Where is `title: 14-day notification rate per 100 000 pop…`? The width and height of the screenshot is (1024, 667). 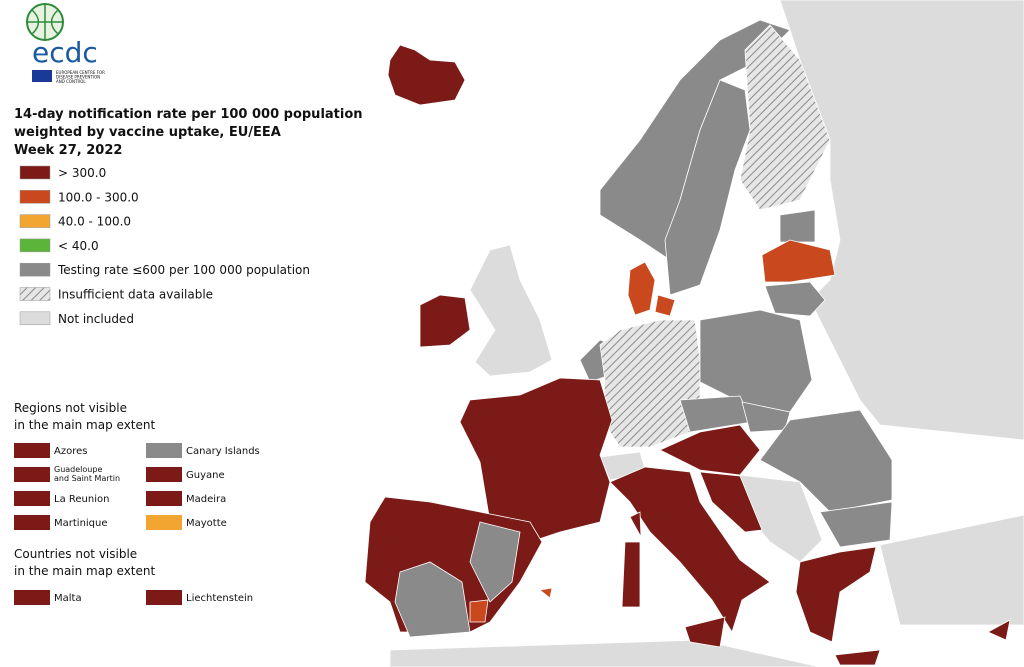 title: 14-day notification rate per 100 000 pop… is located at coordinates (188, 132).